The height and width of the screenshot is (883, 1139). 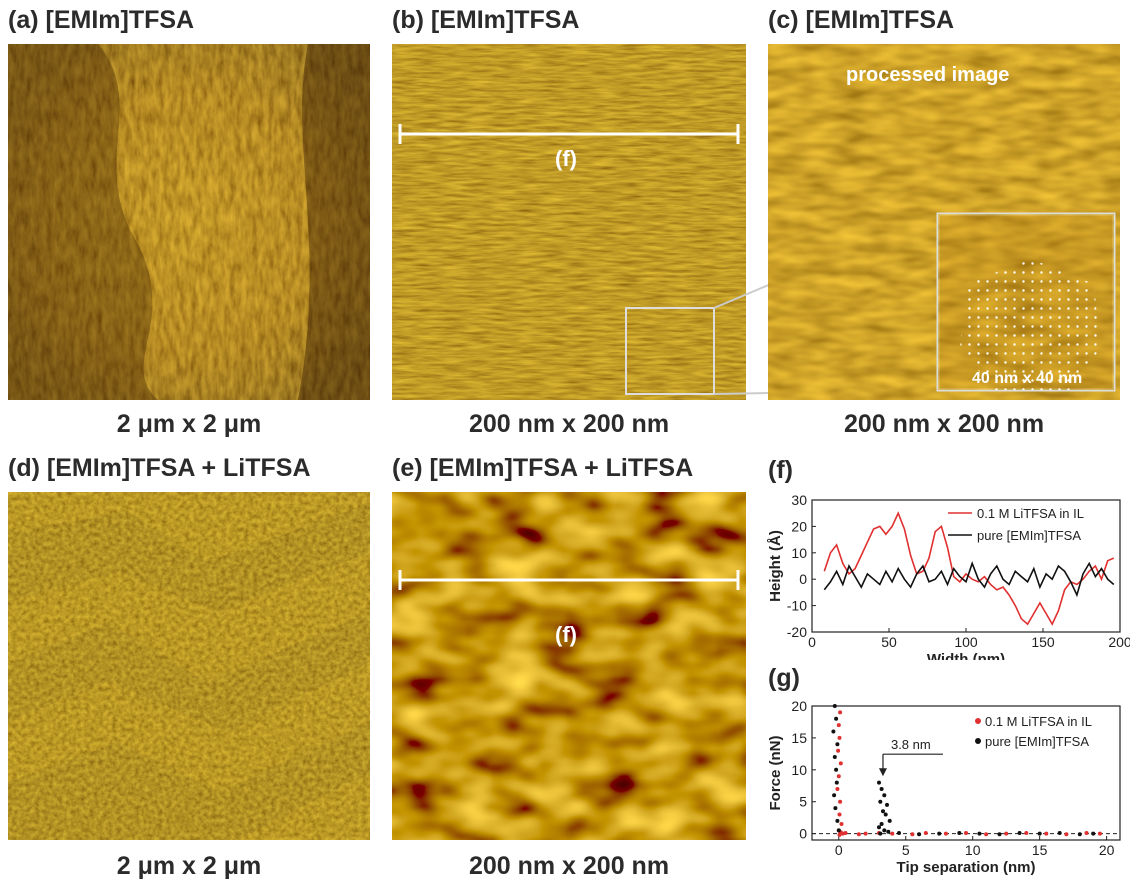 What do you see at coordinates (973, 850) in the screenshot?
I see `x-tick-label: 10` at bounding box center [973, 850].